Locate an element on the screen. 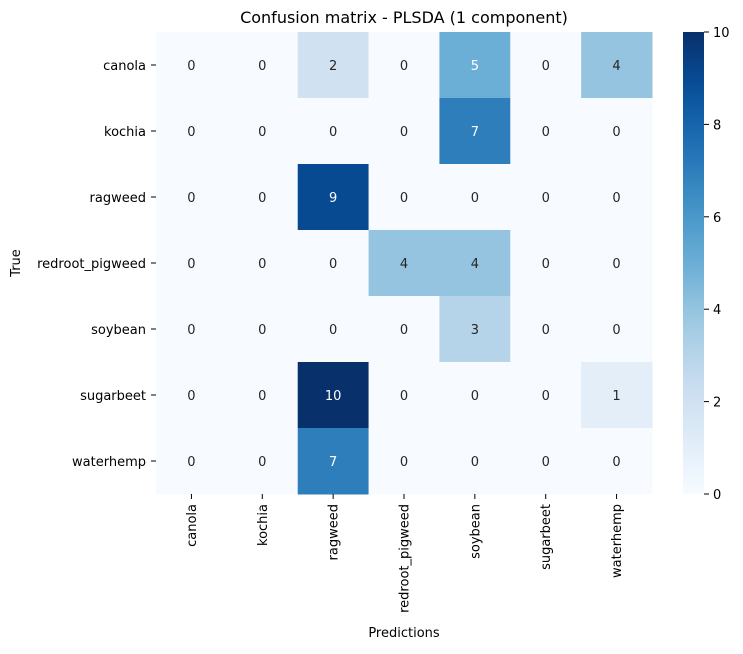 The image size is (743, 654). chart-title: Confusion matrix - PLSDA (1 component) is located at coordinates (404, 17).